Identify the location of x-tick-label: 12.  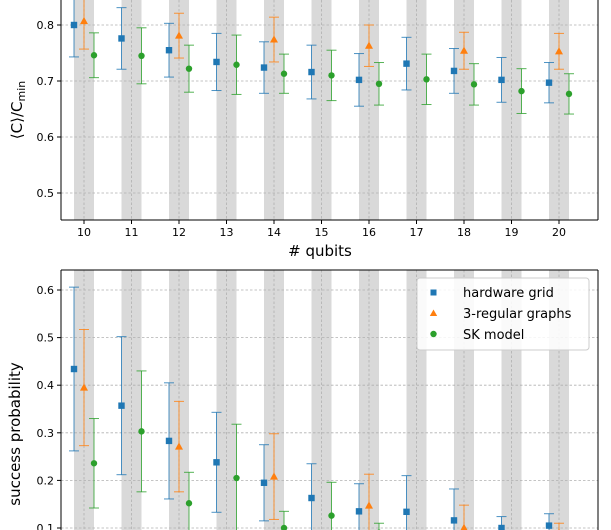
(179, 232).